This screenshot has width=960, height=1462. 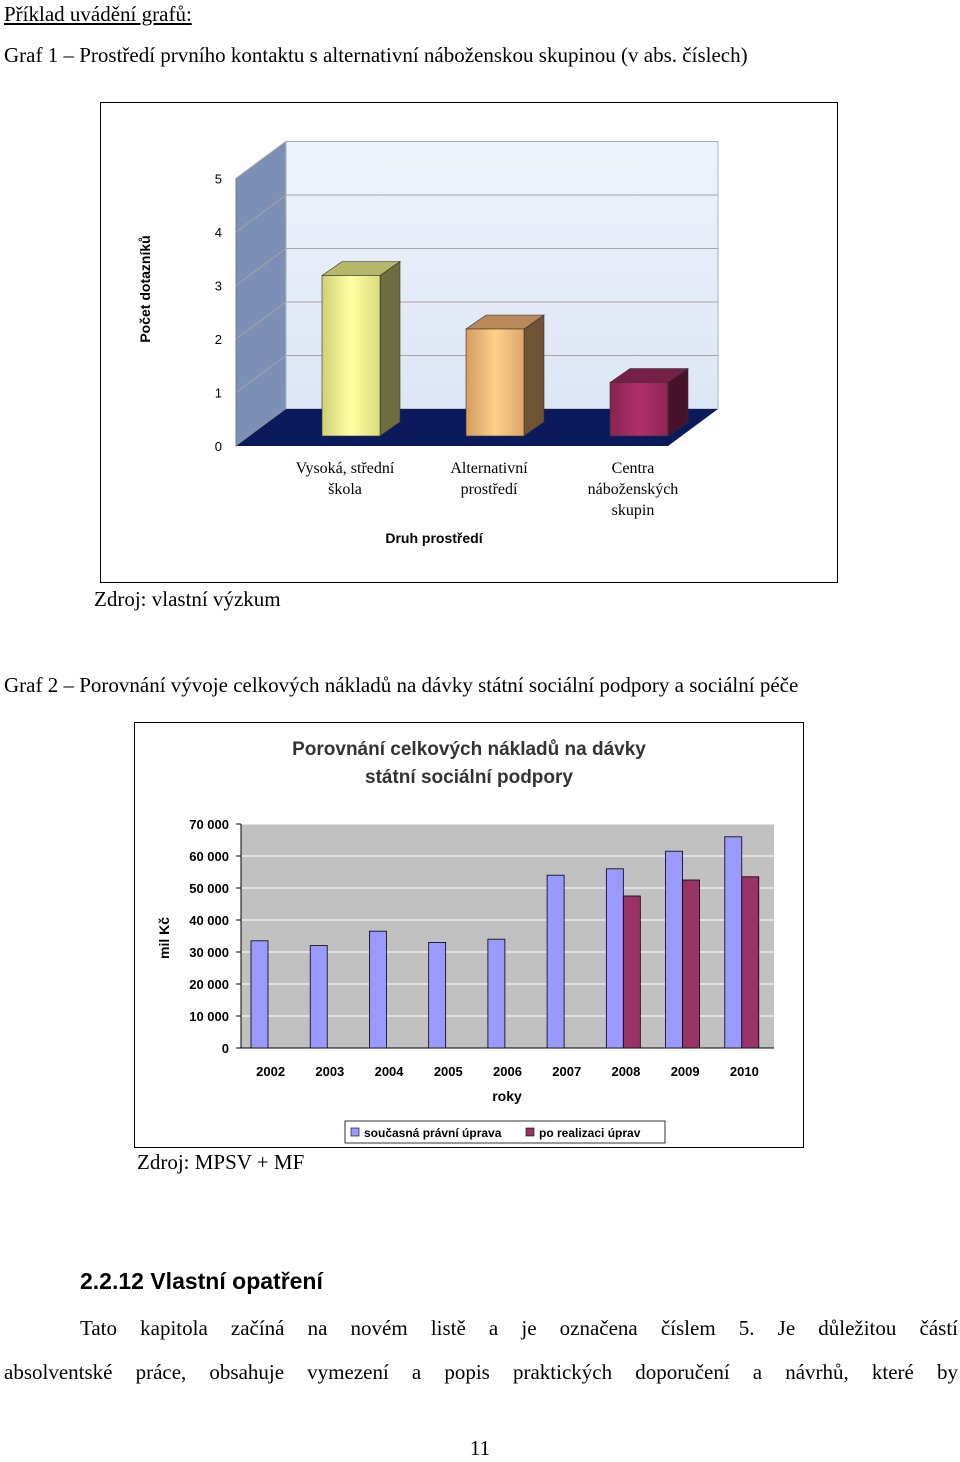 What do you see at coordinates (390, 1071) in the screenshot?
I see `chart2-xtick-label: 2004` at bounding box center [390, 1071].